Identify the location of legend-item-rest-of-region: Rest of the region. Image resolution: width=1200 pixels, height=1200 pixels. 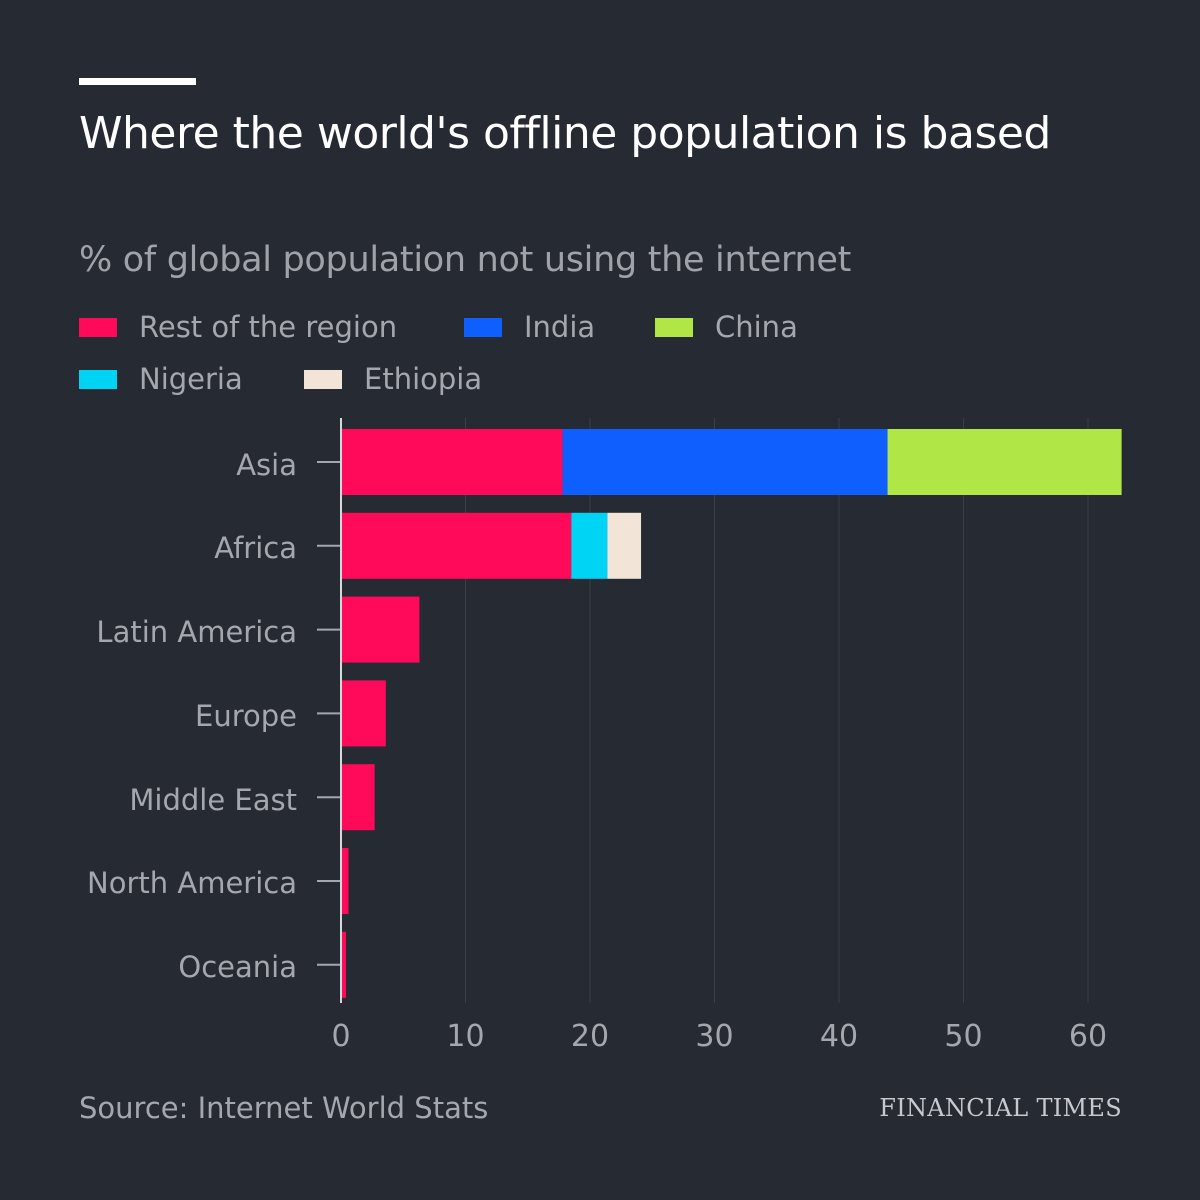
(238, 327).